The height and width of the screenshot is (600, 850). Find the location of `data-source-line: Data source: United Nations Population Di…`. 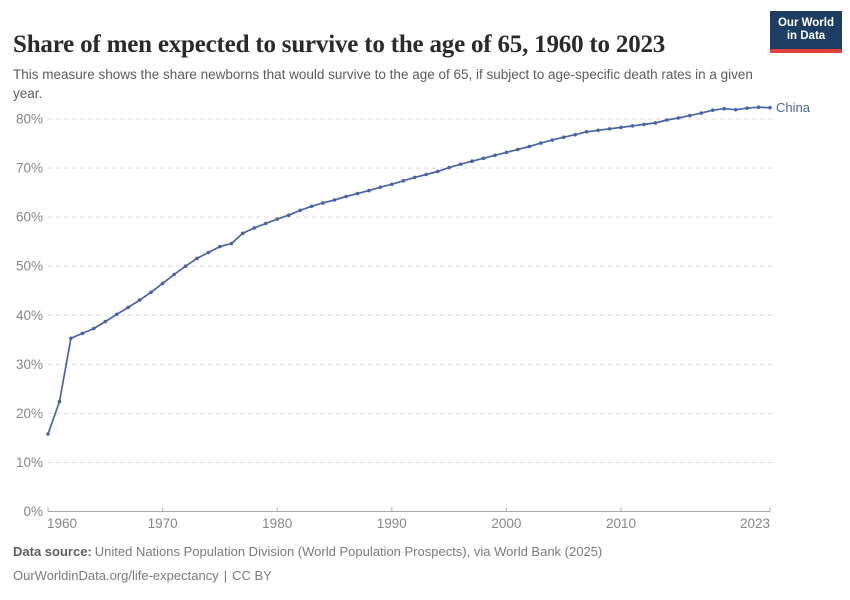

data-source-line: Data source: United Nations Population Di… is located at coordinates (307, 552).